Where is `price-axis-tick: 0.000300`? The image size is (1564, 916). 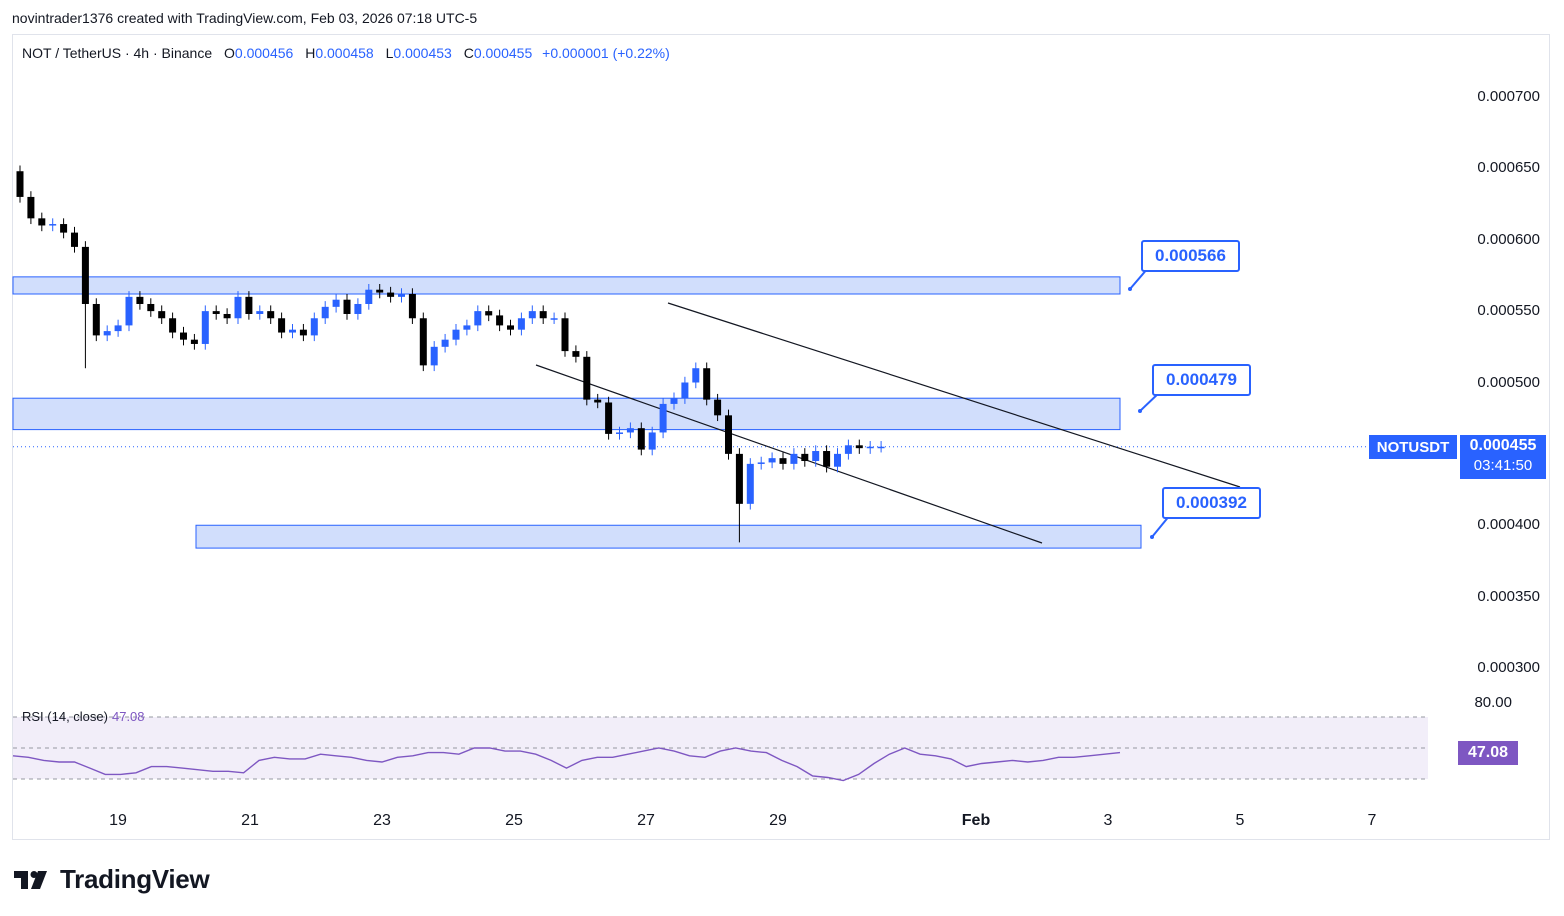
price-axis-tick: 0.000300 is located at coordinates (1508, 667).